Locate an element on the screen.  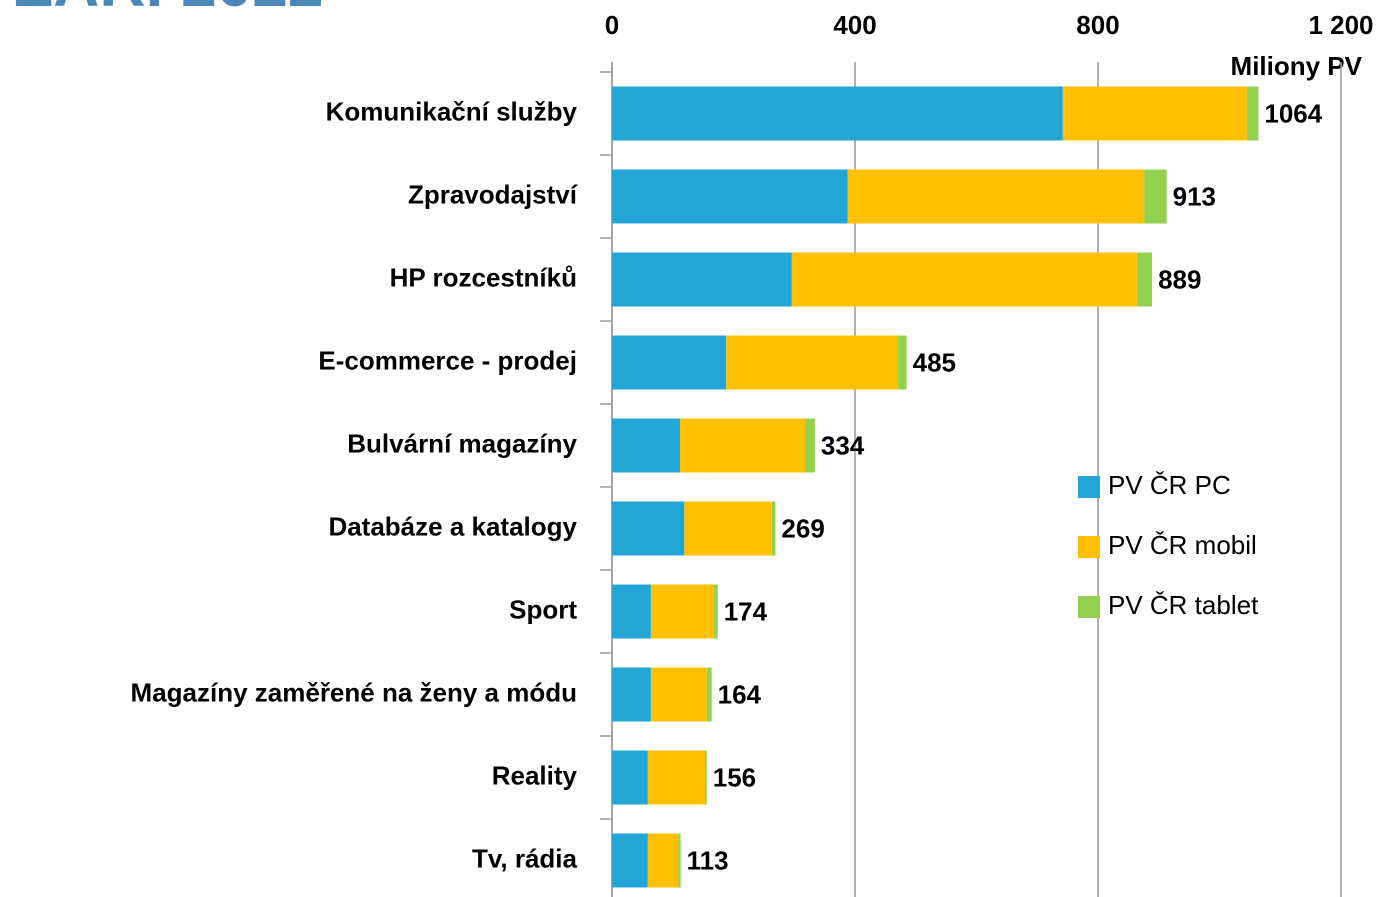
total-label: 164 is located at coordinates (740, 694).